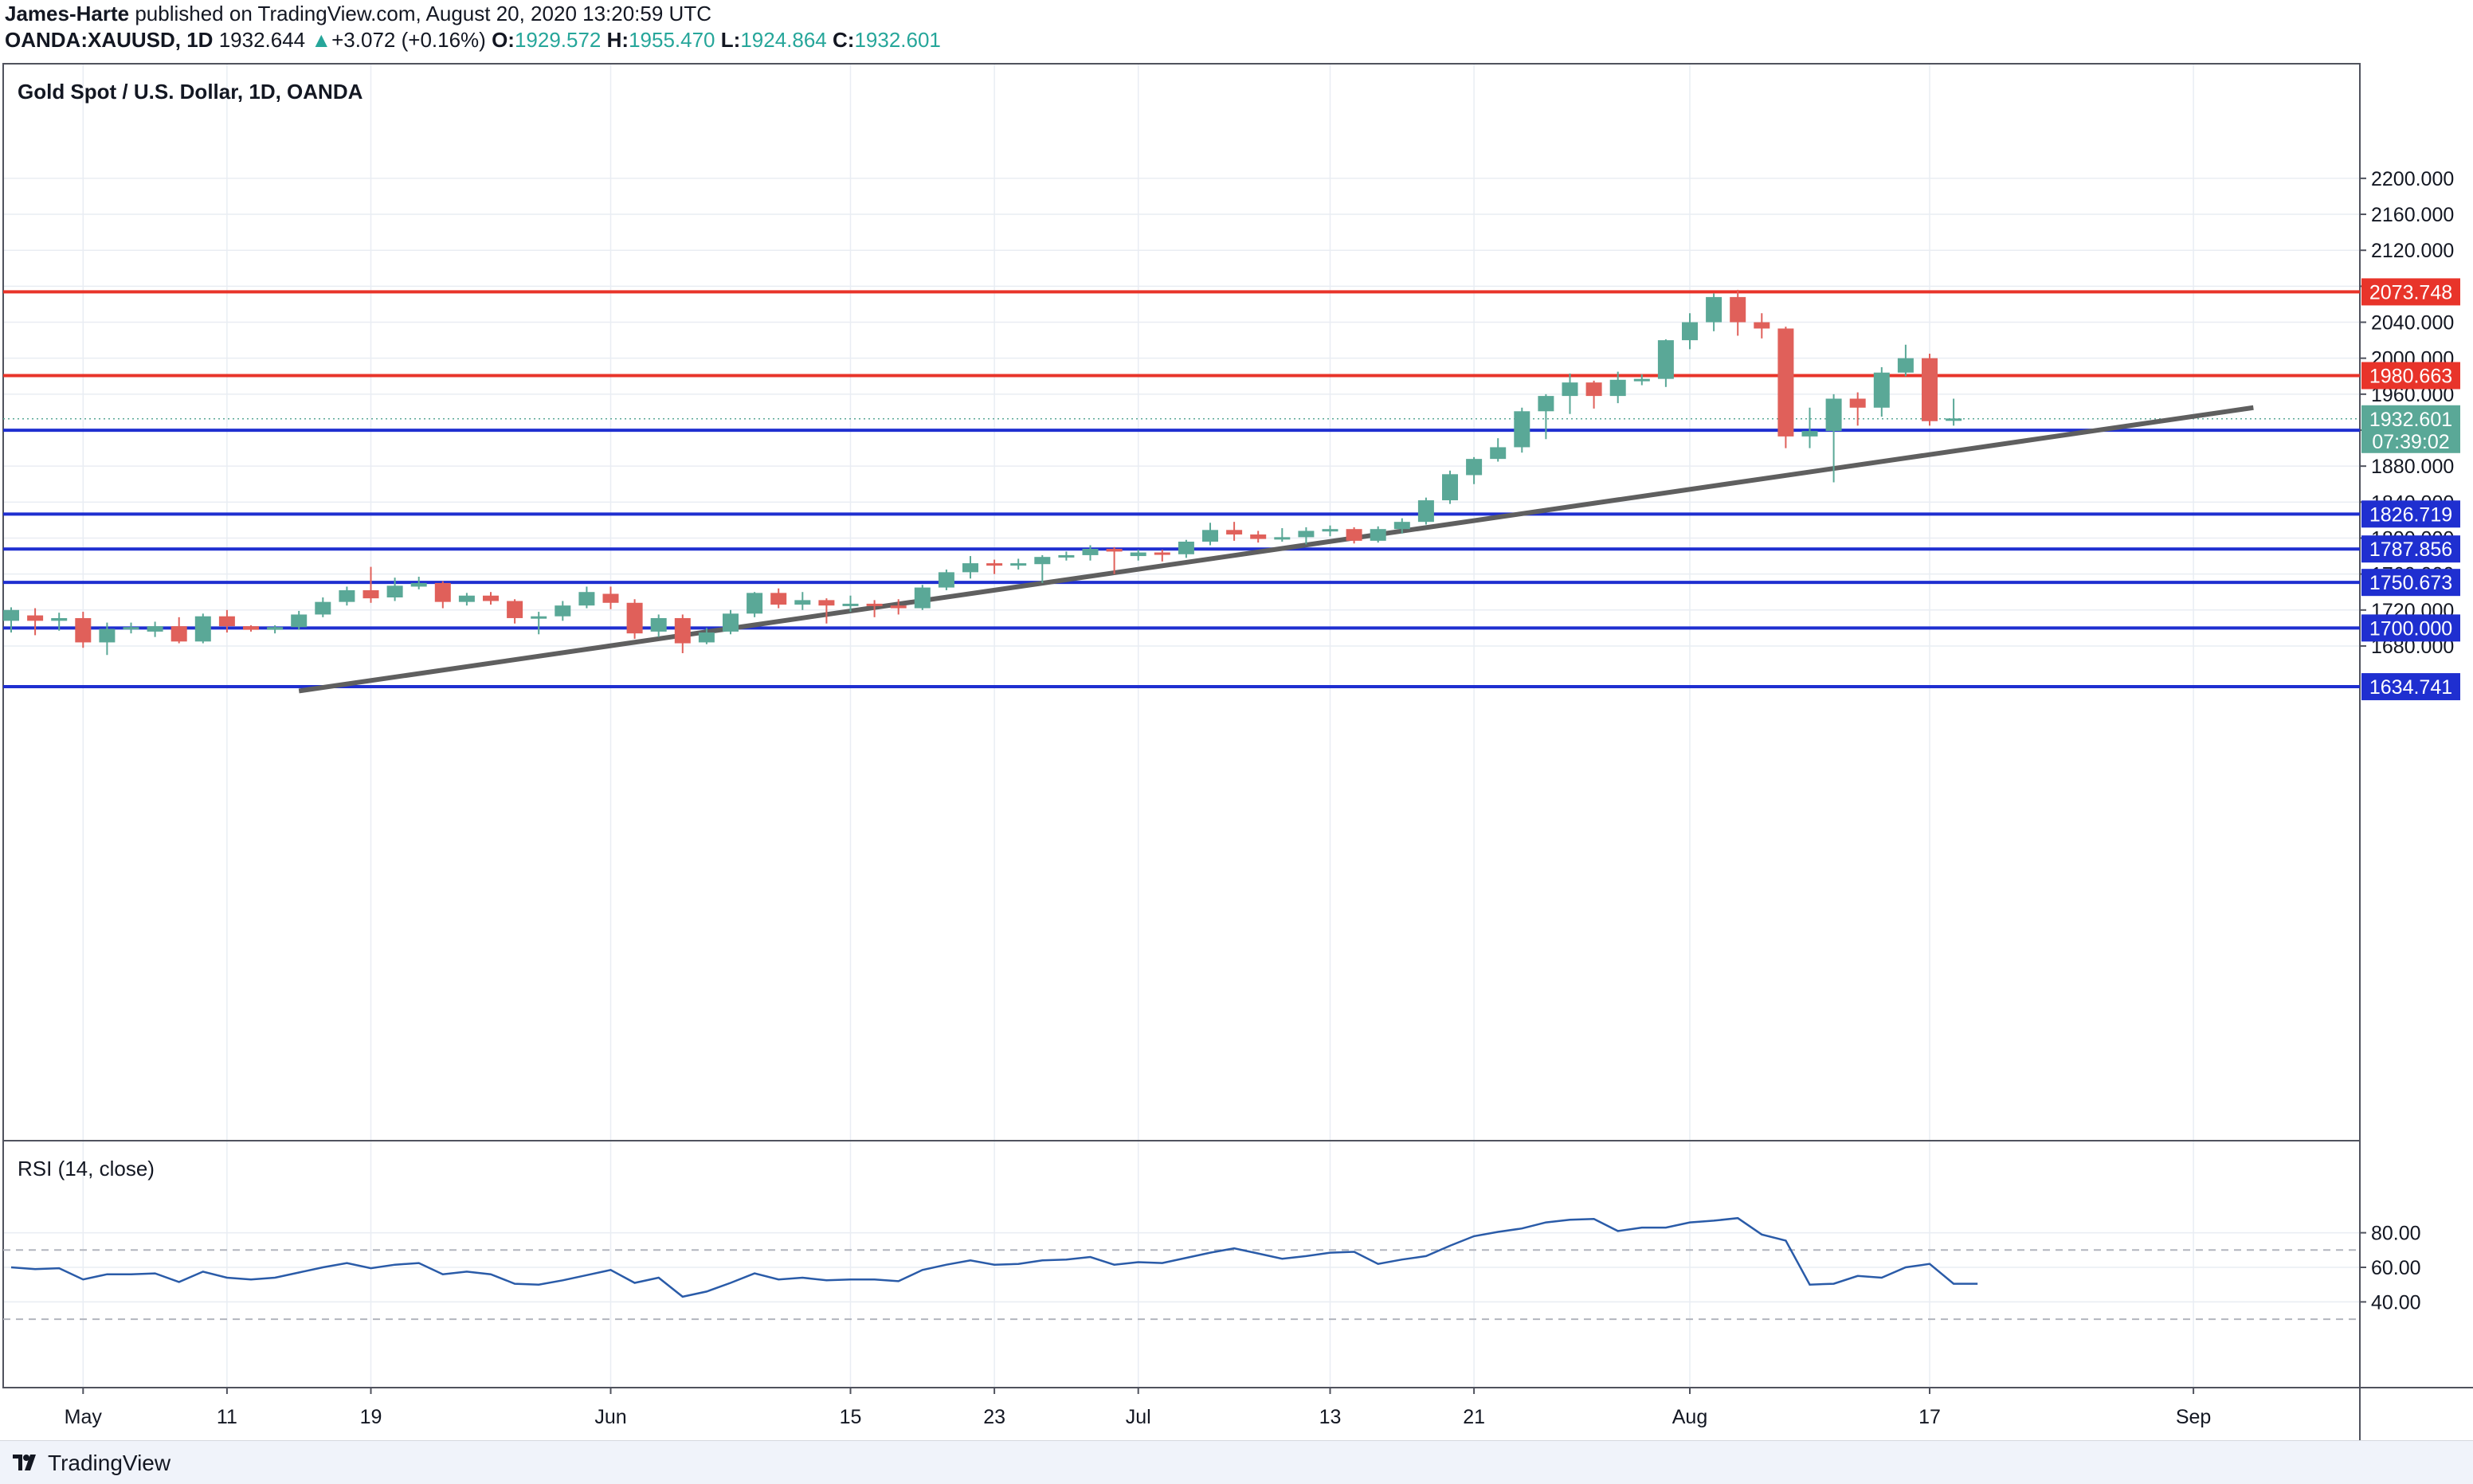  I want to click on level-tag-1750.673, so click(2410, 583).